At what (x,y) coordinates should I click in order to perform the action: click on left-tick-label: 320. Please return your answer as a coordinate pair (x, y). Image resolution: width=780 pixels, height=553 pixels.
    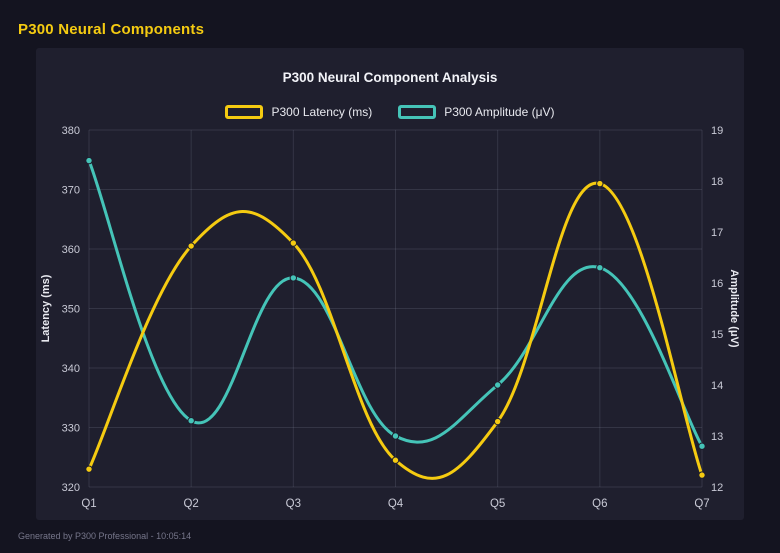
    Looking at the image, I should click on (71, 488).